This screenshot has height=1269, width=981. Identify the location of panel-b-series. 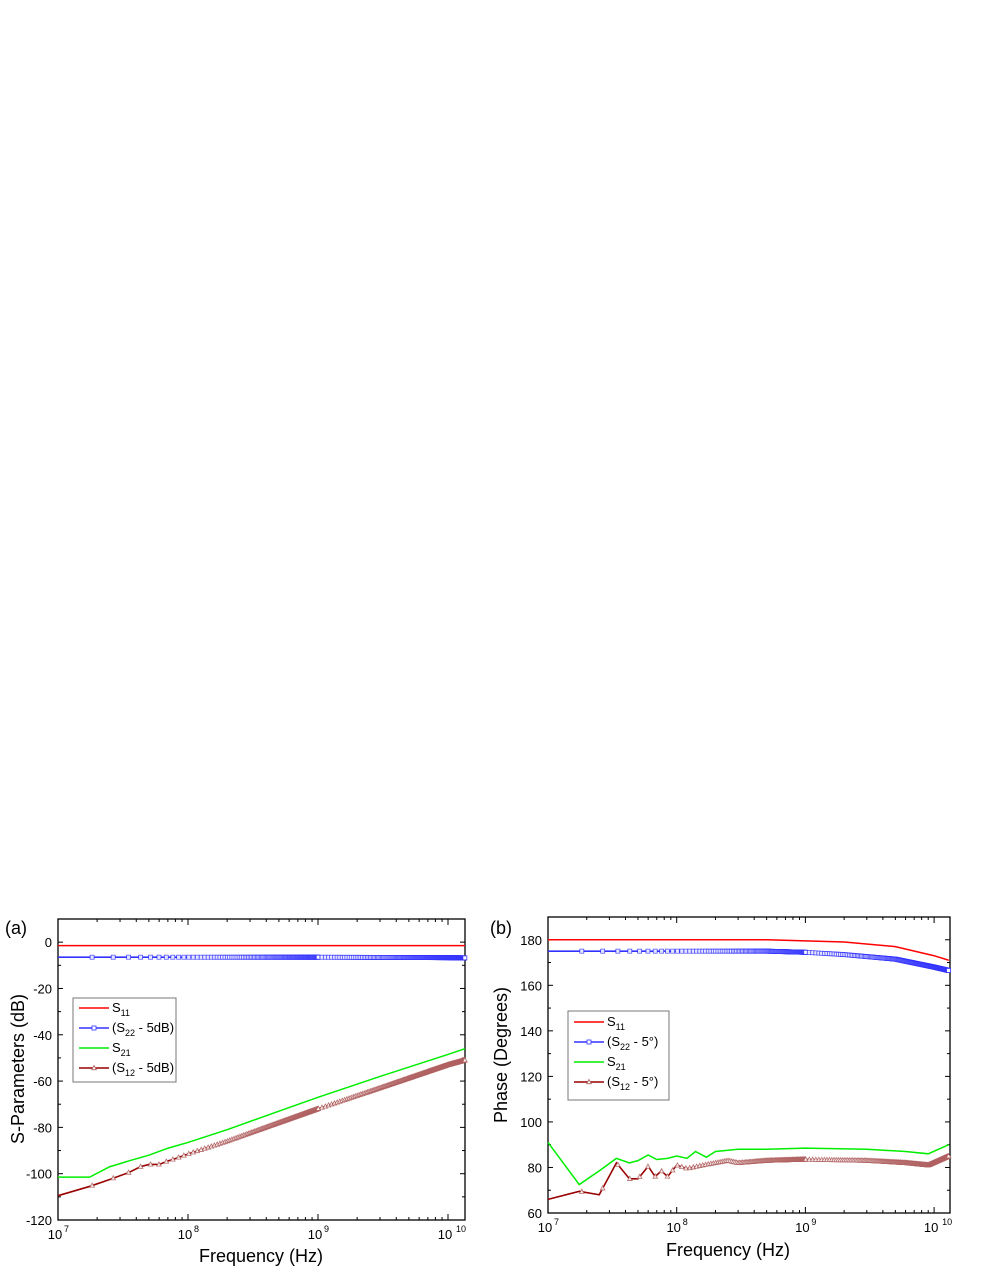
(749, 1070).